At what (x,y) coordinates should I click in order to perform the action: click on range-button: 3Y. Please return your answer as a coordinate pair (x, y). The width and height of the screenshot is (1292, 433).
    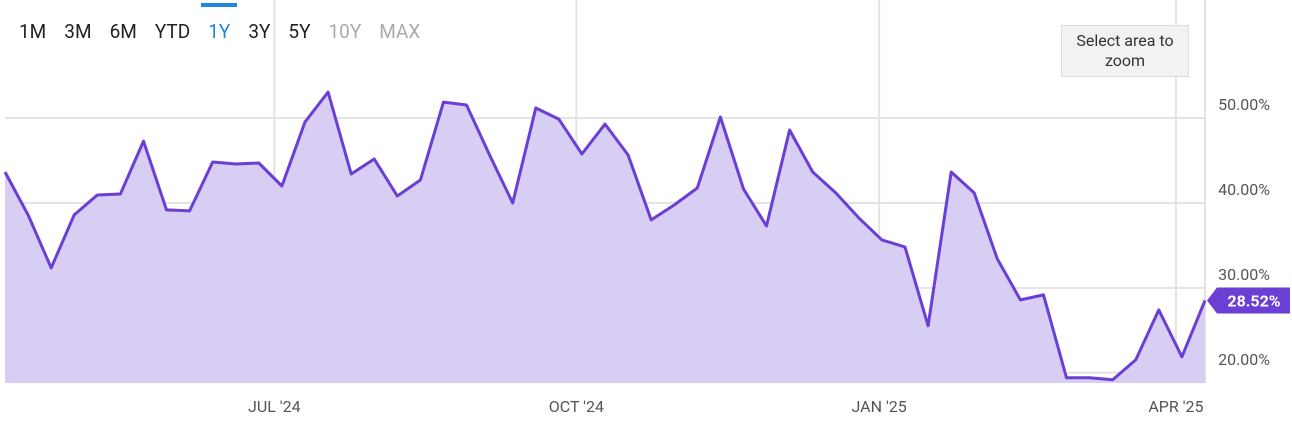
    Looking at the image, I should click on (259, 31).